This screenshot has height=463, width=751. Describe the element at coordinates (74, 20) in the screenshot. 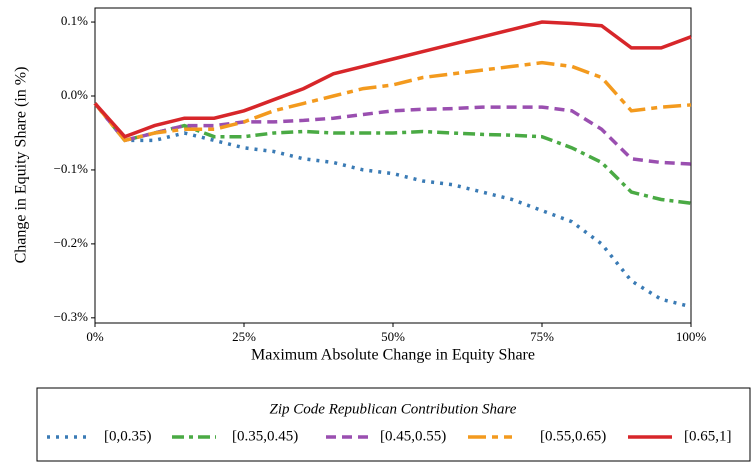

I see `y-tick-label: 0.1%` at that location.